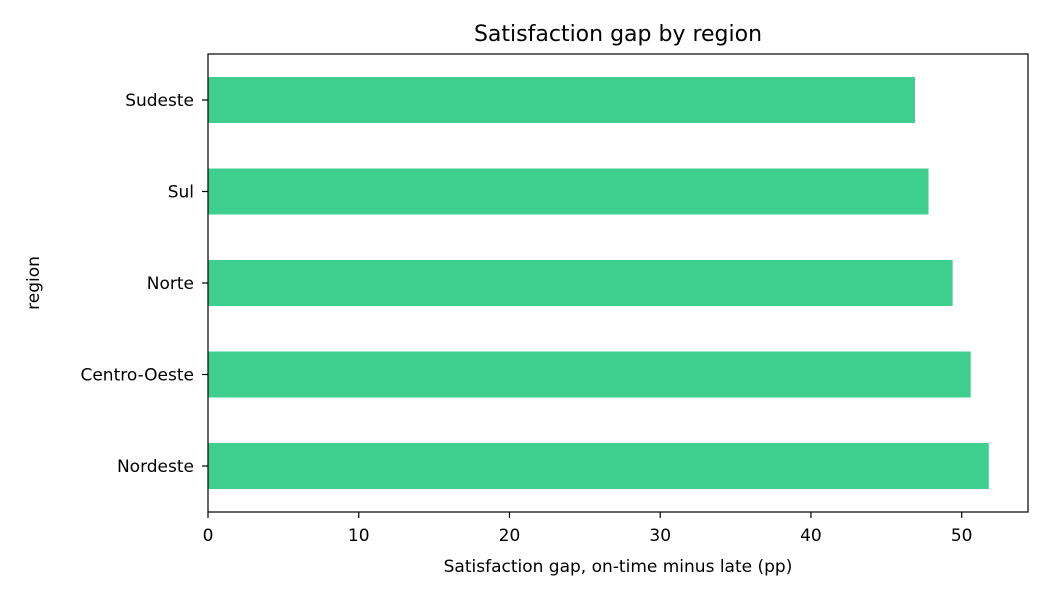 The height and width of the screenshot is (600, 1050). Describe the element at coordinates (34, 283) in the screenshot. I see `y-axis-label: region` at that location.